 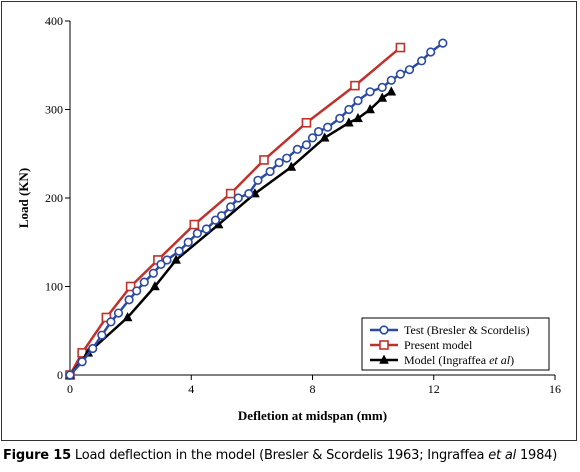 What do you see at coordinates (438, 345) in the screenshot?
I see `legend-label: Present model` at bounding box center [438, 345].